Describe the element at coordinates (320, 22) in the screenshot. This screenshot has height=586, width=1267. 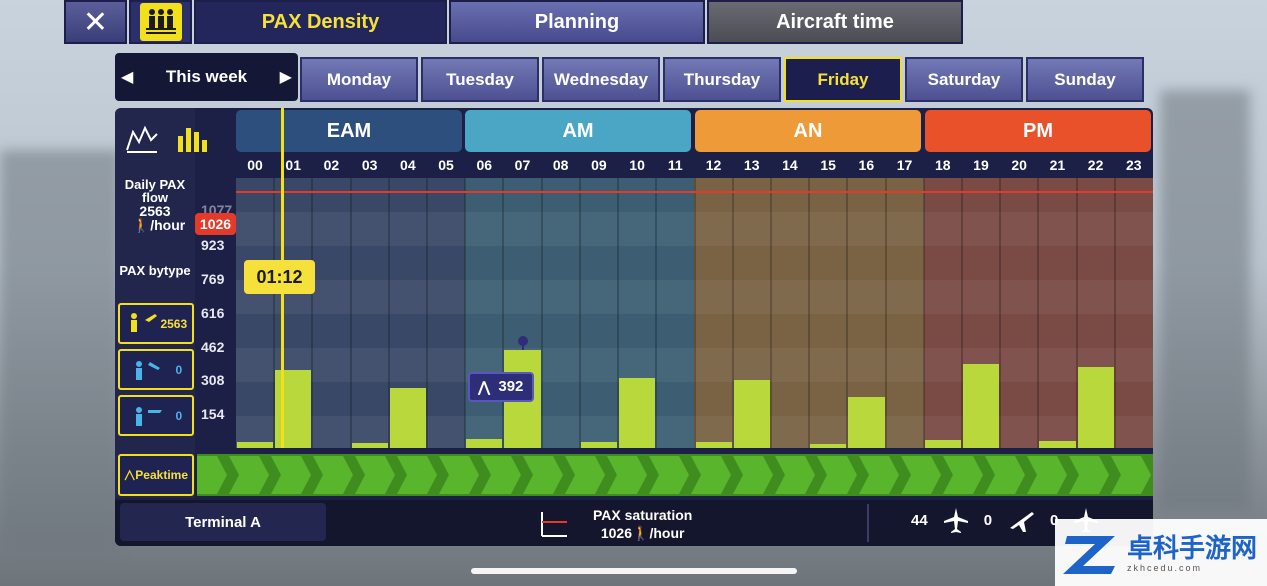
I see `tab-pax-density: PAX Density` at that location.